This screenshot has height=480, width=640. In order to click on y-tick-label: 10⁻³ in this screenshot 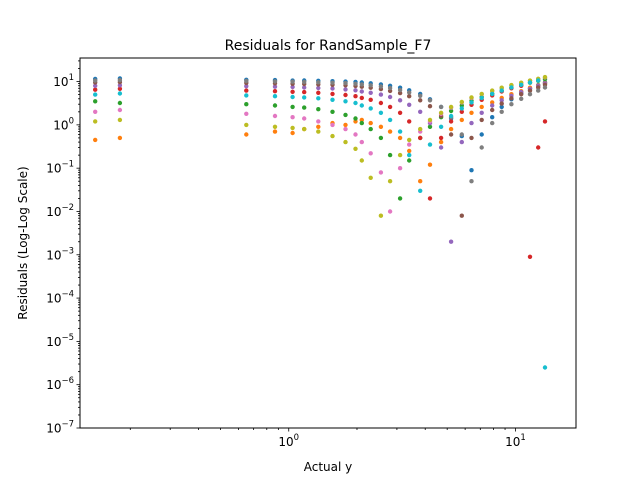, I will do `click(60, 254)`.